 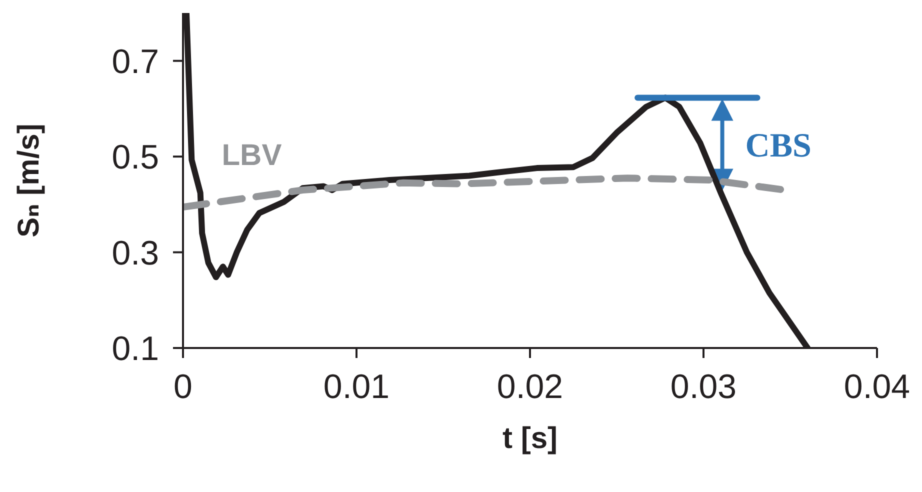 I want to click on y-tick-label: 0.3, so click(x=135, y=253).